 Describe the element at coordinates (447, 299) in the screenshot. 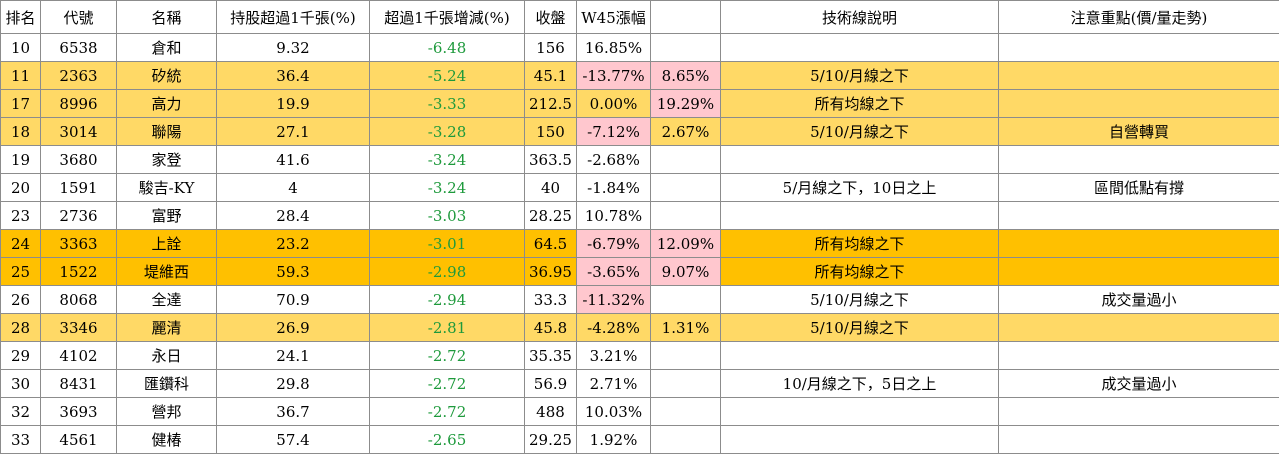

I see `cell-holding-change: -2.94` at that location.